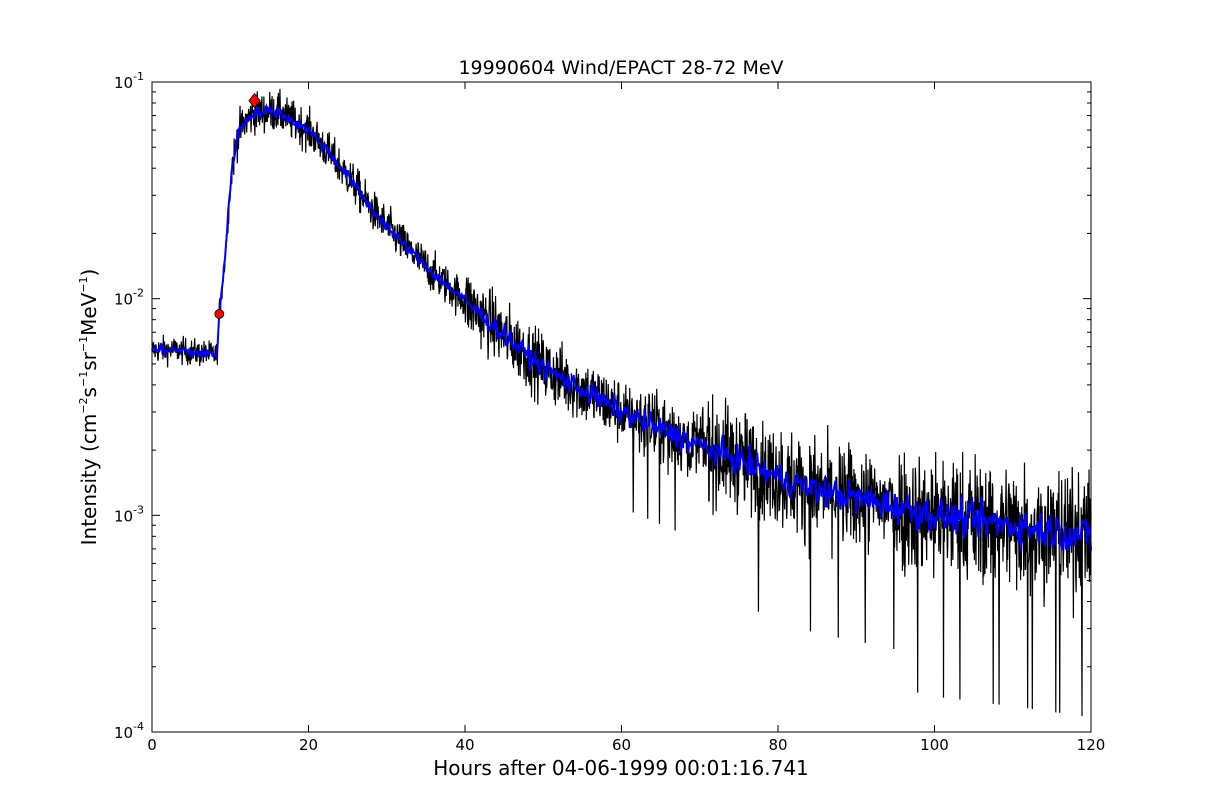 The height and width of the screenshot is (812, 1212). I want to click on x-tick-label: 60, so click(621, 745).